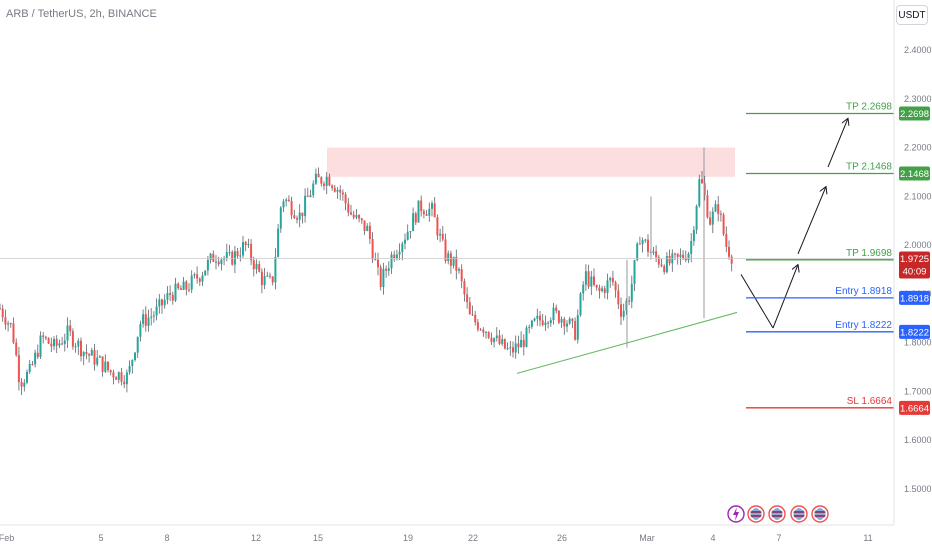 Image resolution: width=932 pixels, height=550 pixels. Describe the element at coordinates (647, 538) in the screenshot. I see `time-tick-label: Mar` at that location.